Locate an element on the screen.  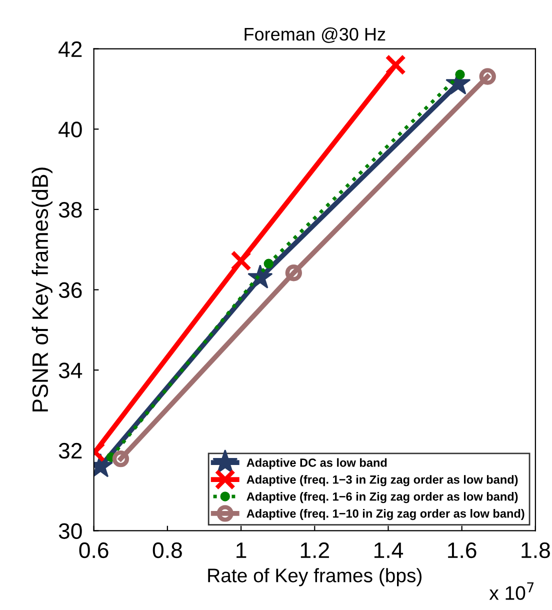
x-tick-label: 1.4 is located at coordinates (389, 550).